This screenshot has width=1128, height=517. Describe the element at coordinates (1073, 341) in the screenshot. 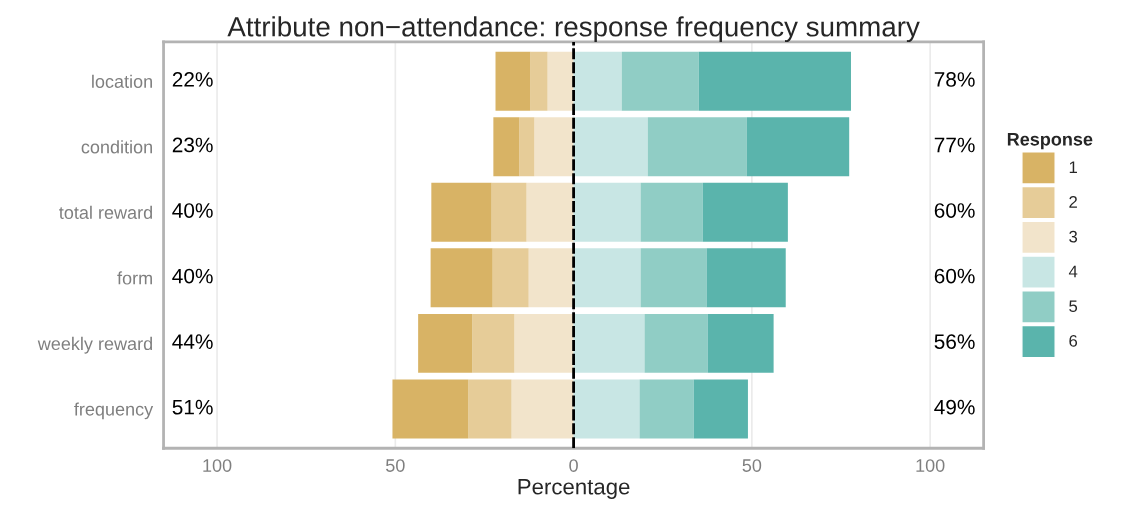

I see `legend-label: 6` at that location.